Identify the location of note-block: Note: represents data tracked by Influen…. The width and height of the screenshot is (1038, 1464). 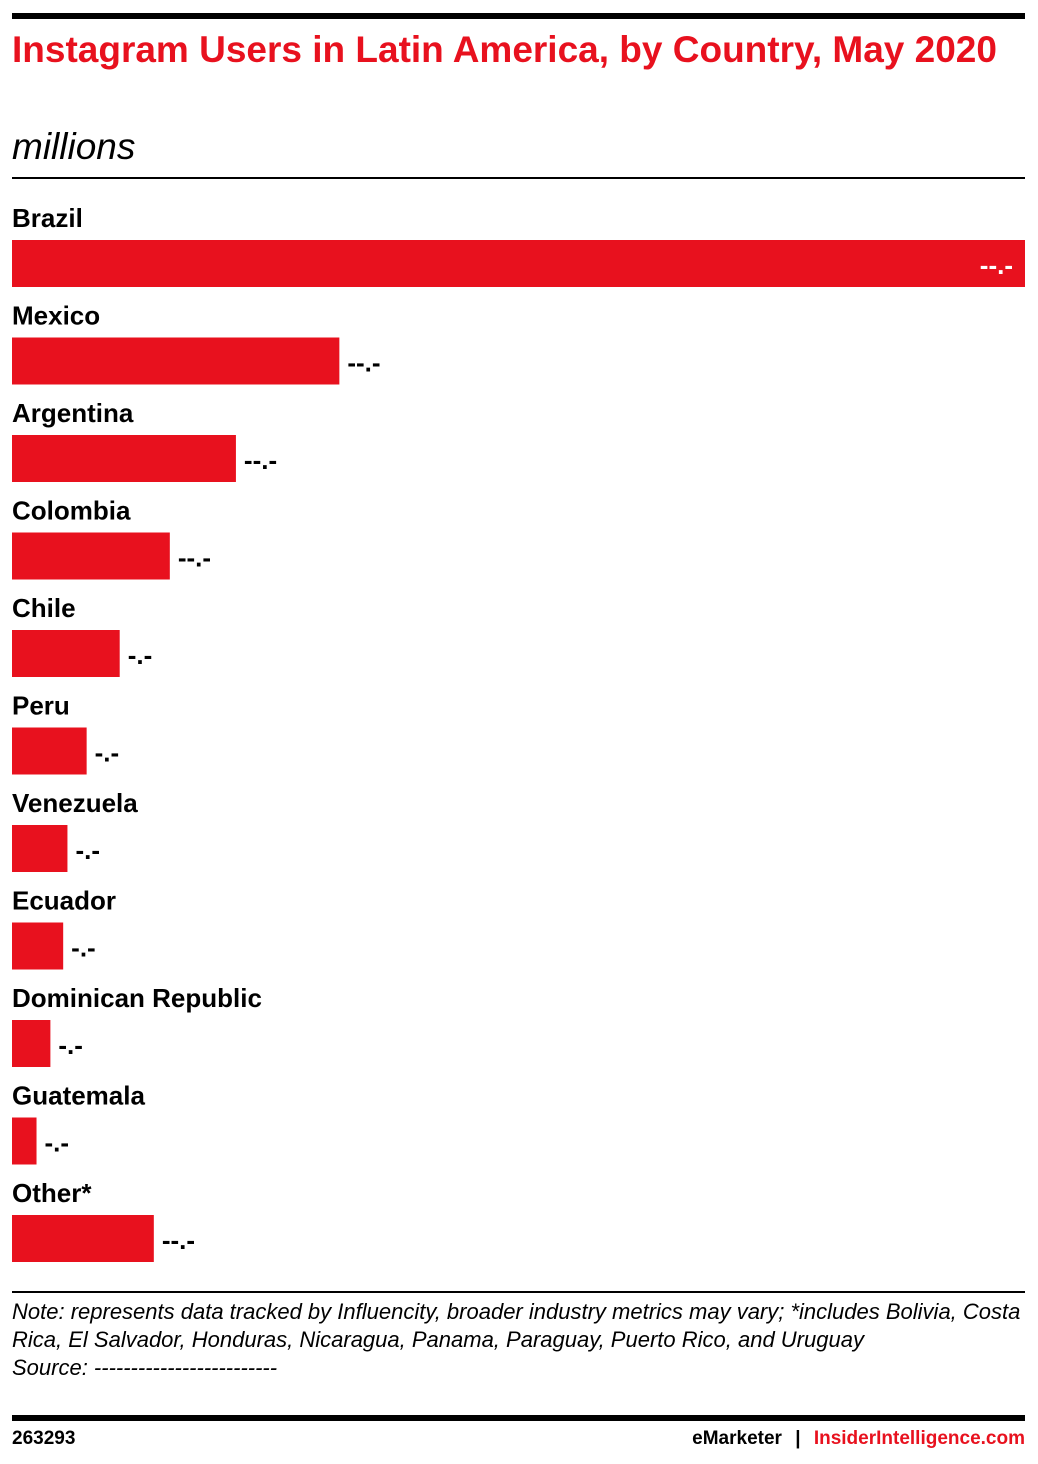
(518, 1340).